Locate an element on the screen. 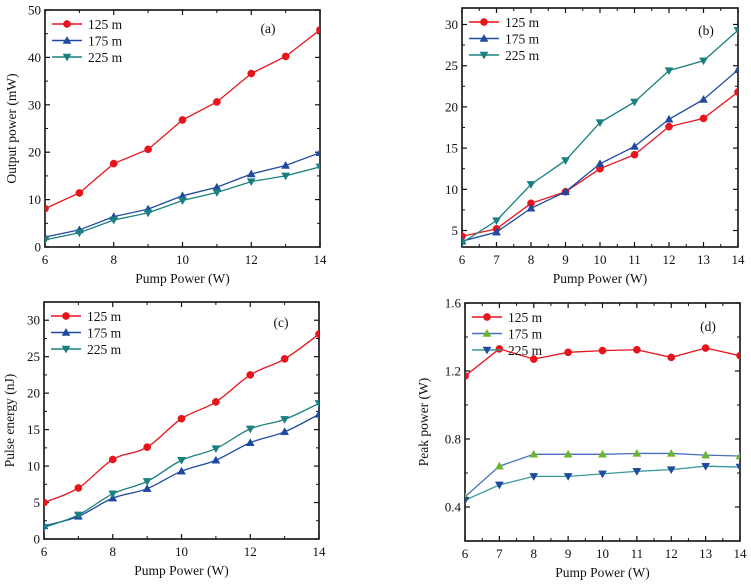 This screenshot has width=751, height=585. x-tick-label: 13 is located at coordinates (705, 553).